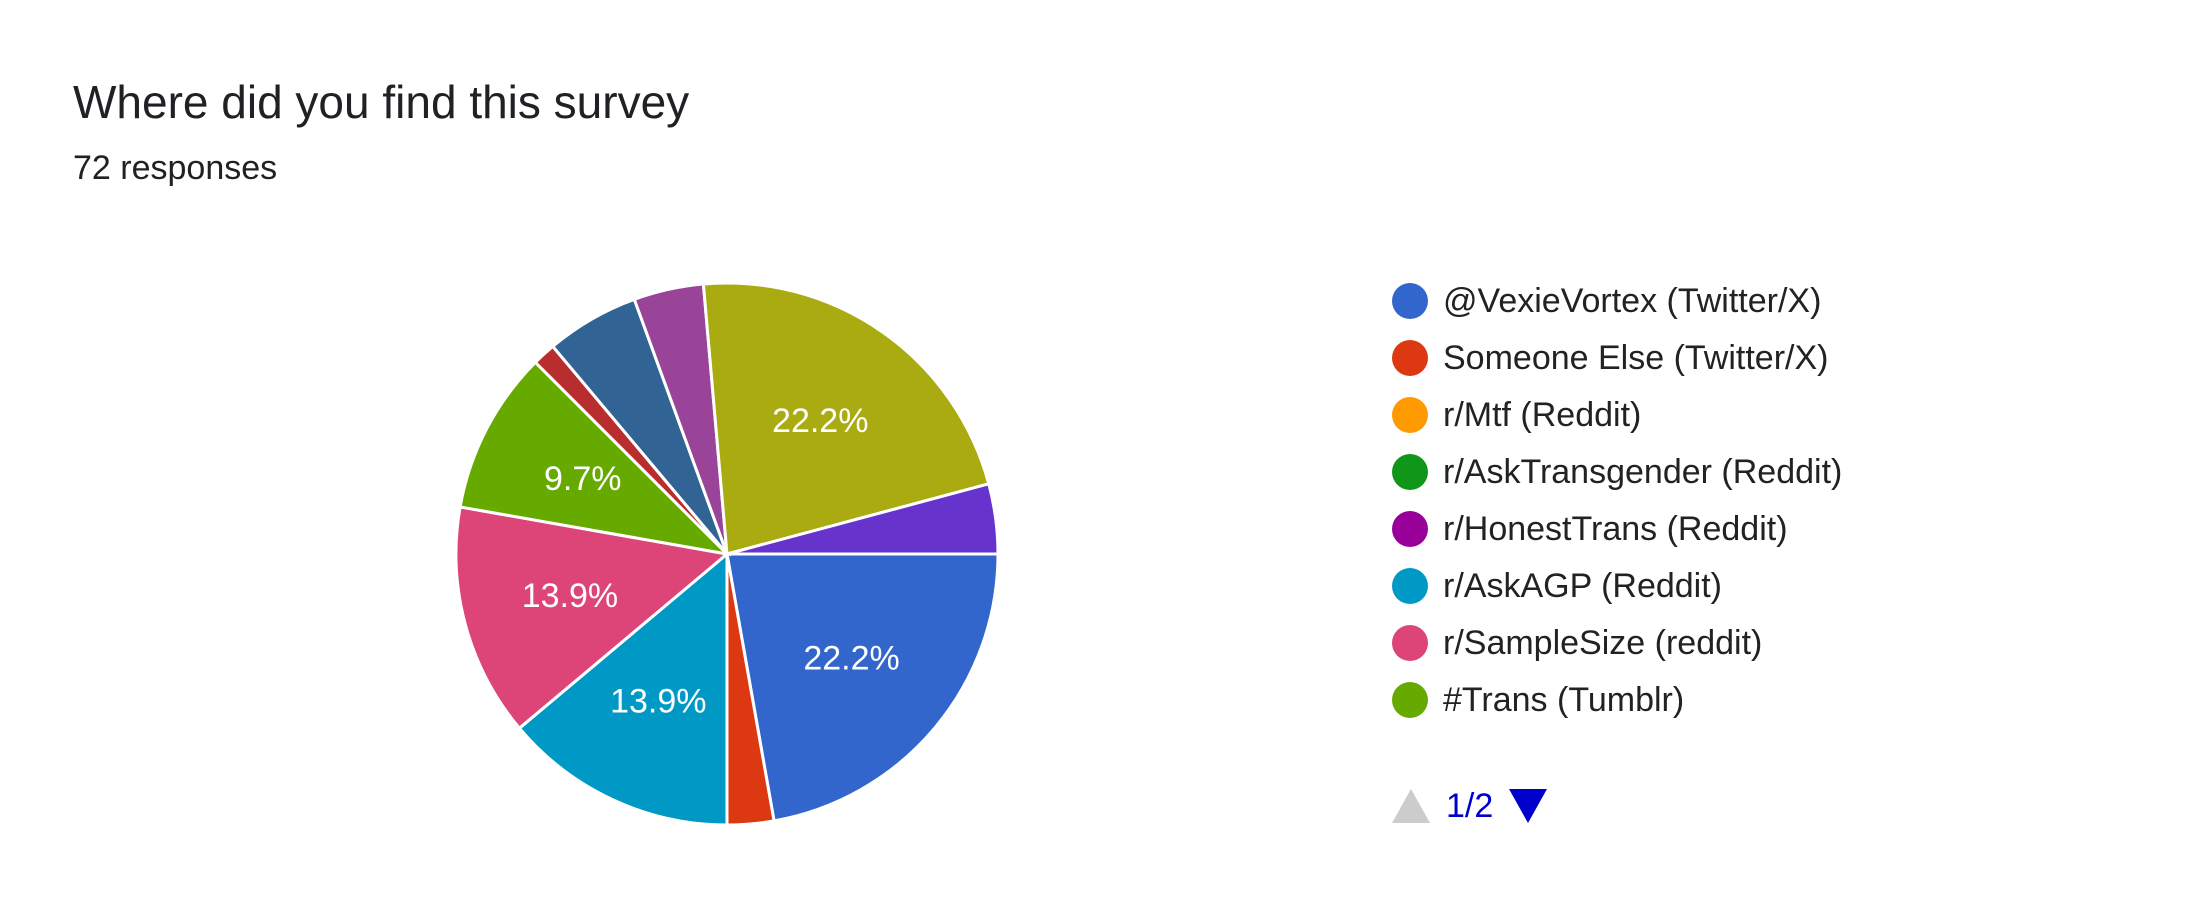 The width and height of the screenshot is (2199, 924). I want to click on legend-item: Someone Else (Twitter/X), so click(1617, 357).